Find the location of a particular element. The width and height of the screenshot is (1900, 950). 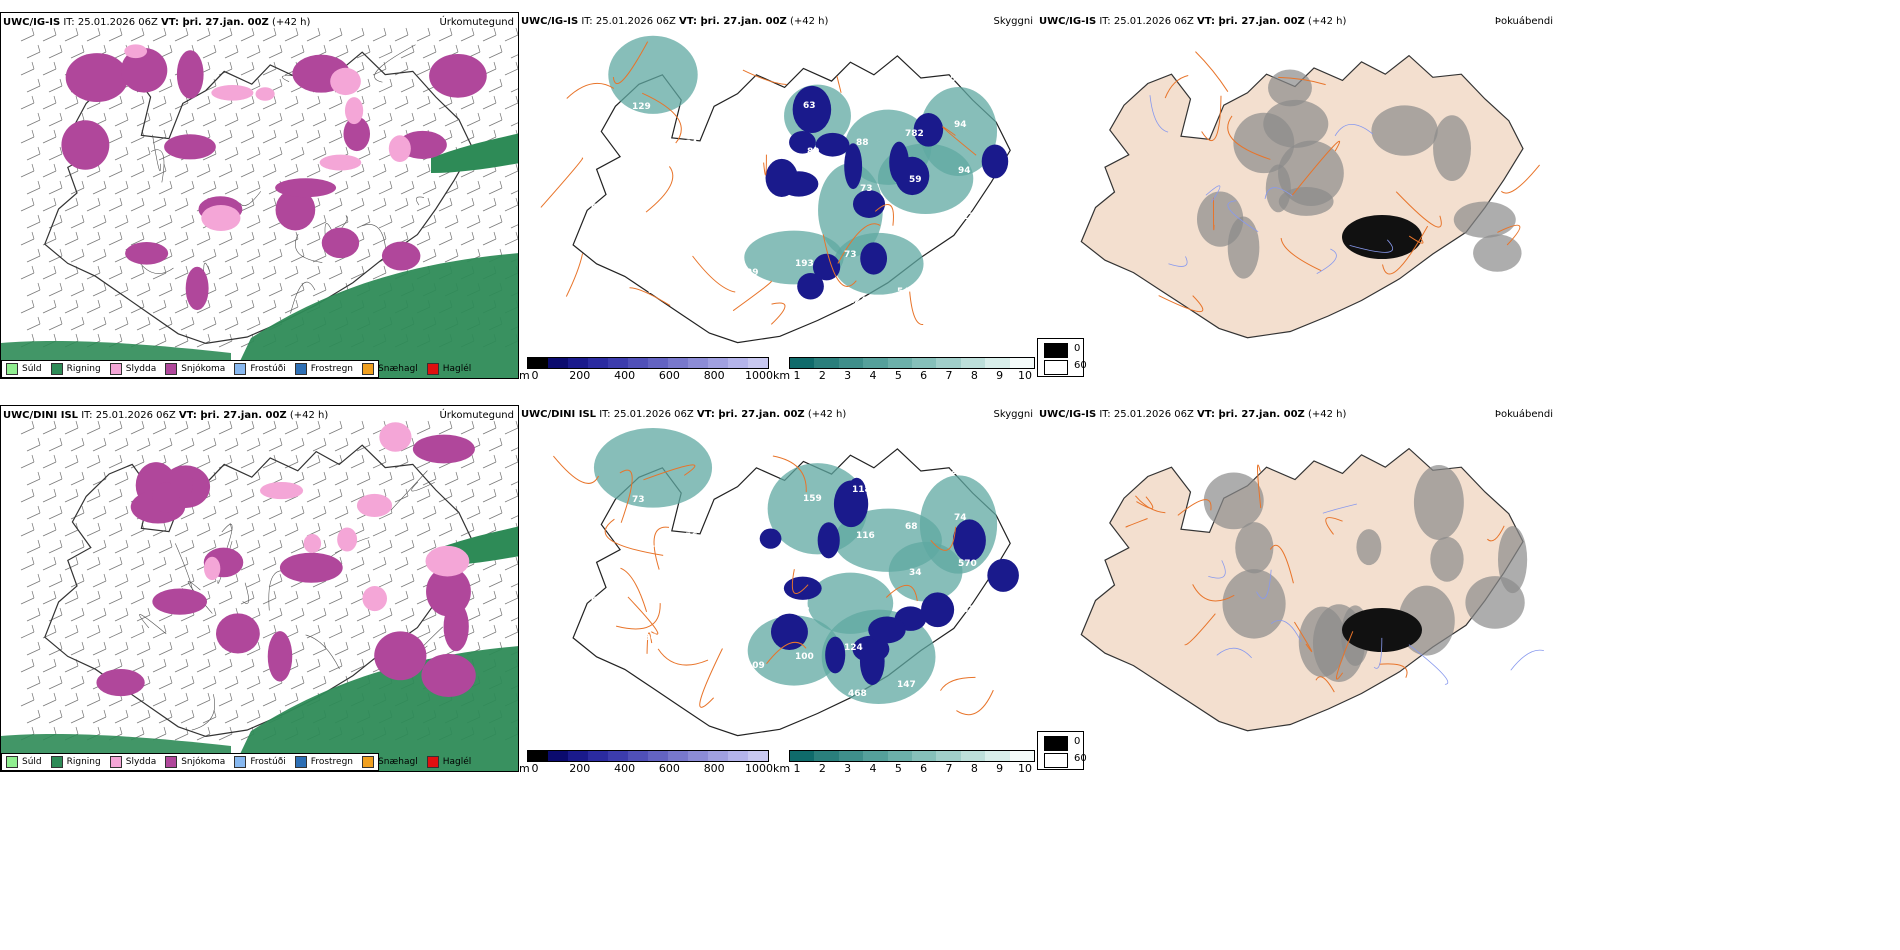

cbar-tick: 600 is located at coordinates (669, 375).